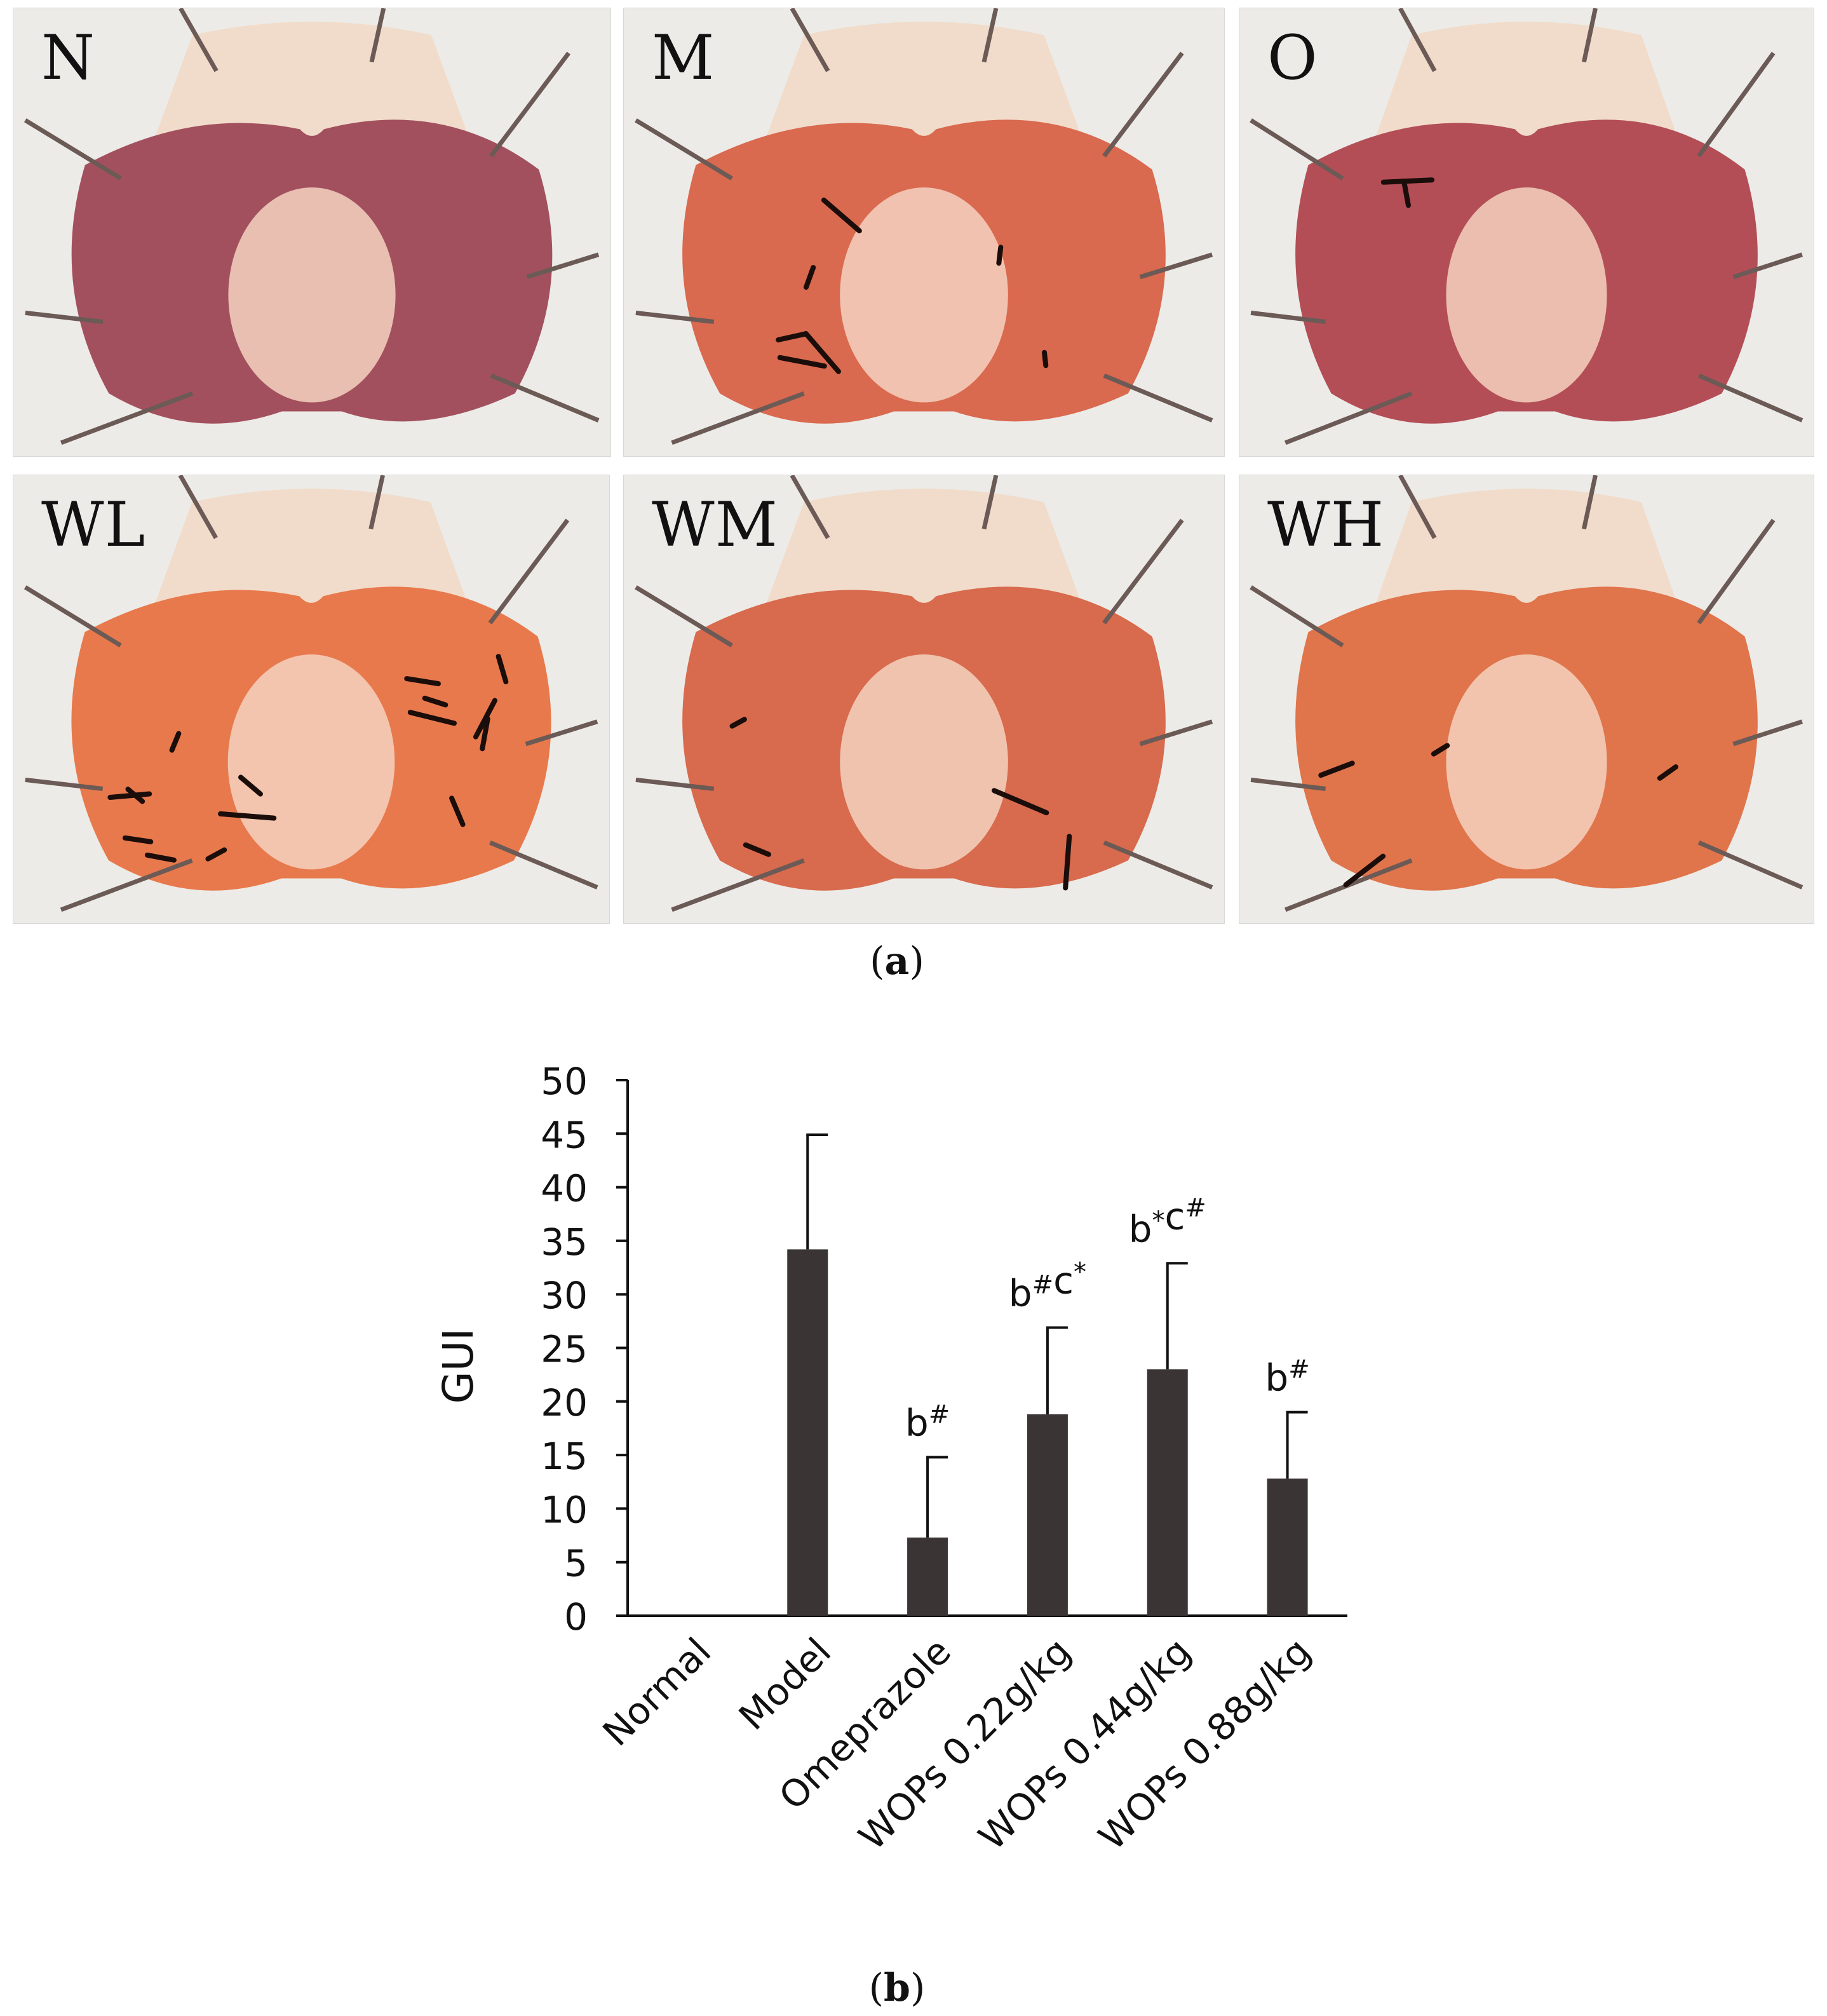  I want to click on photo-WL: WL, so click(311, 699).